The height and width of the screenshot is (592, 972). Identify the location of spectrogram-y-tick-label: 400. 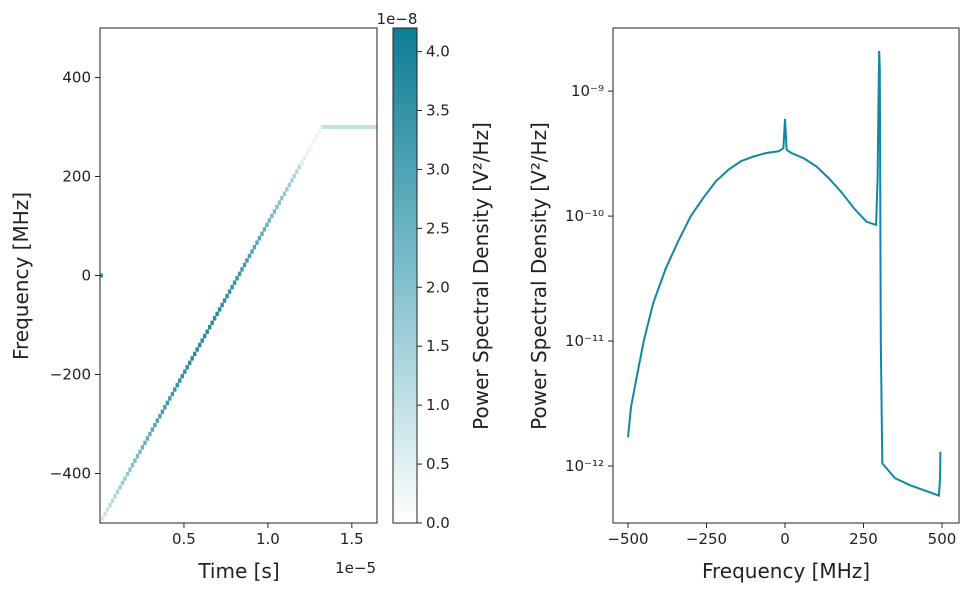
(76, 78).